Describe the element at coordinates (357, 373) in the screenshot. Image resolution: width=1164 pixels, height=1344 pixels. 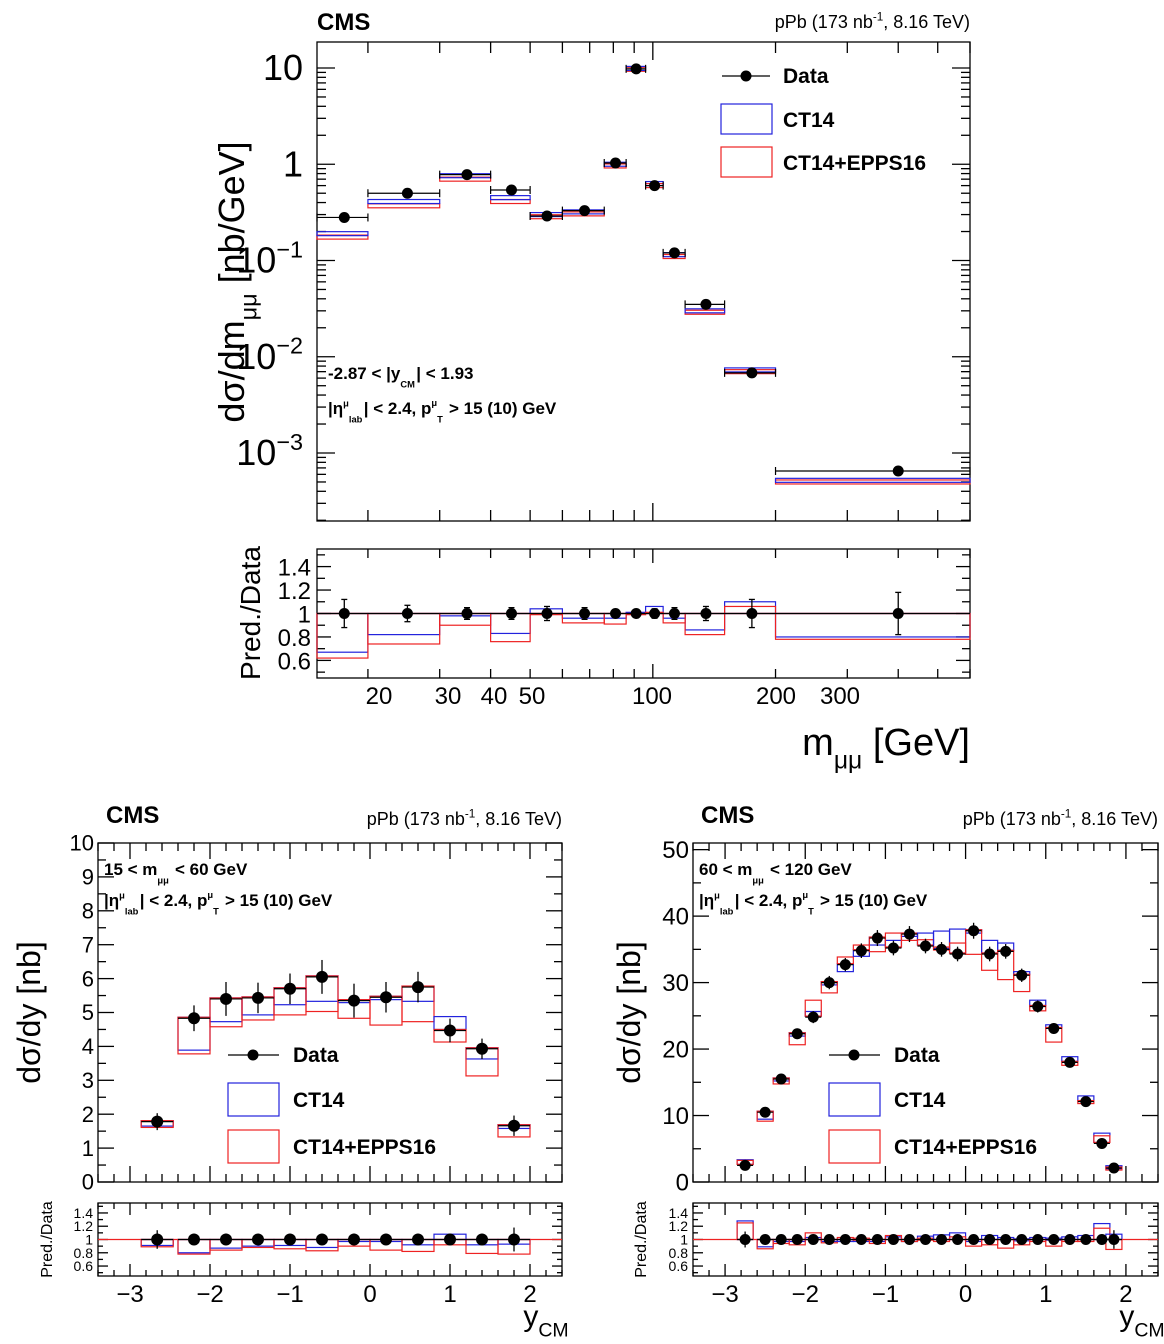
I see `text-segment: -2.87 <` at that location.